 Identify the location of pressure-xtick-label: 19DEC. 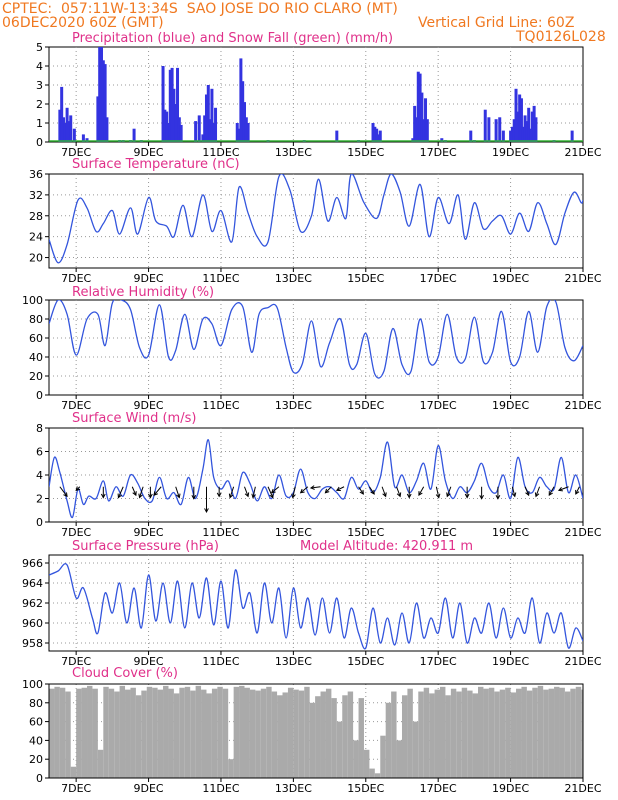
(510, 661).